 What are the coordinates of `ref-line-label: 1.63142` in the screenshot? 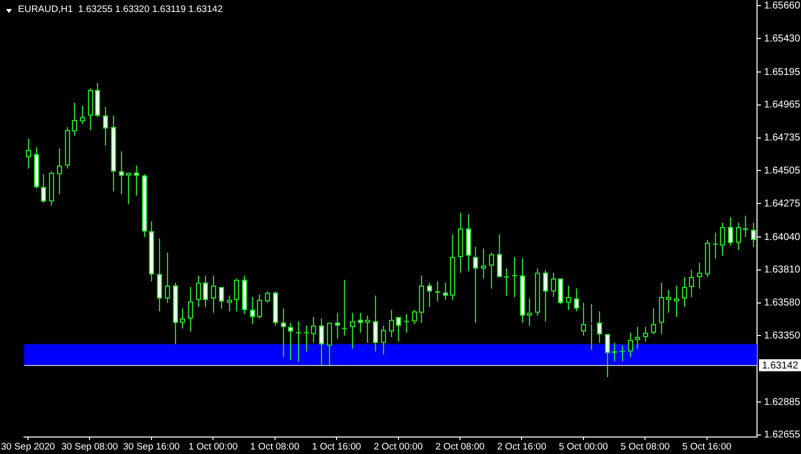 It's located at (780, 366).